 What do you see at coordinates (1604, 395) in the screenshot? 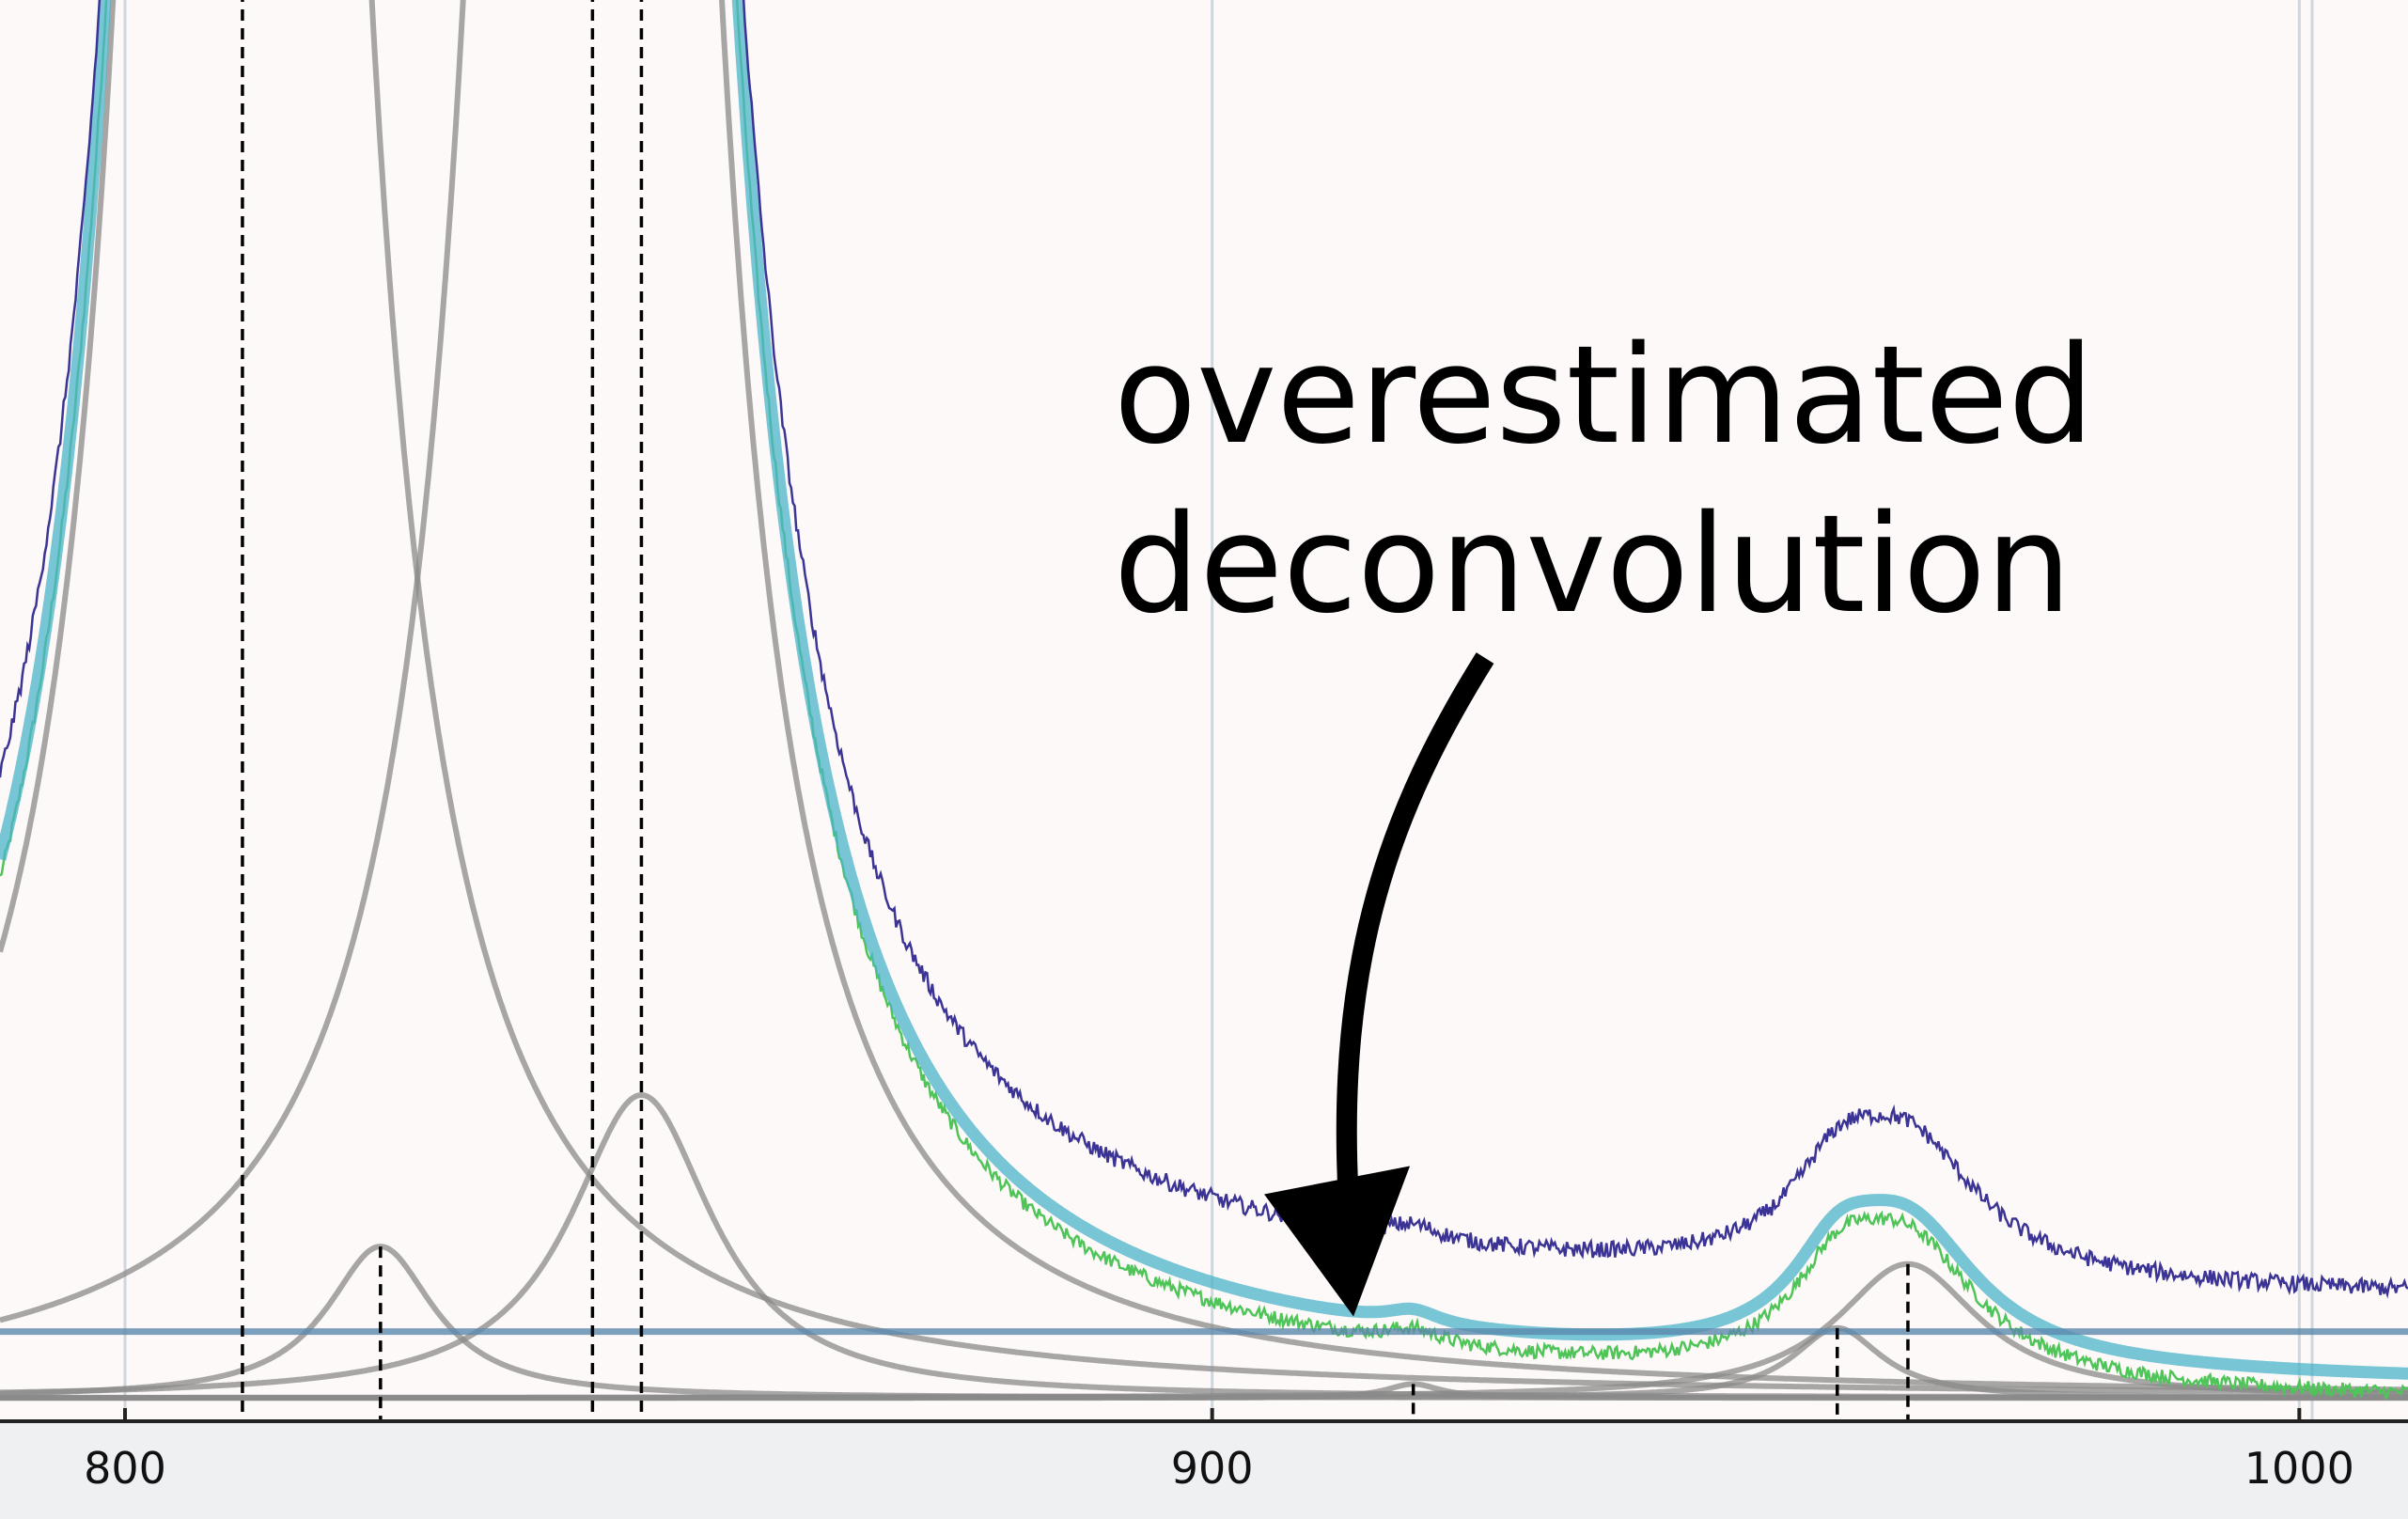
I see `annotation-line-1: overestimated` at bounding box center [1604, 395].